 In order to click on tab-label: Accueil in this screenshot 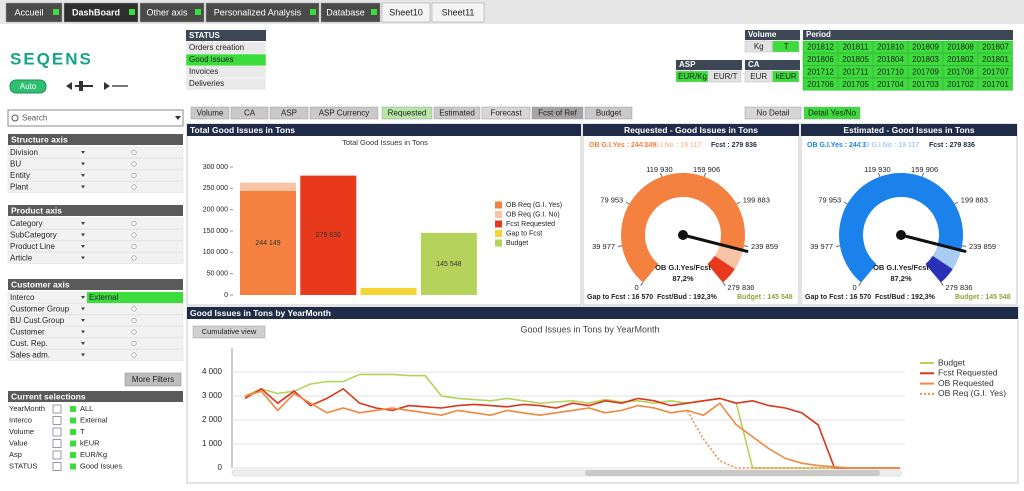, I will do `click(28, 12)`.